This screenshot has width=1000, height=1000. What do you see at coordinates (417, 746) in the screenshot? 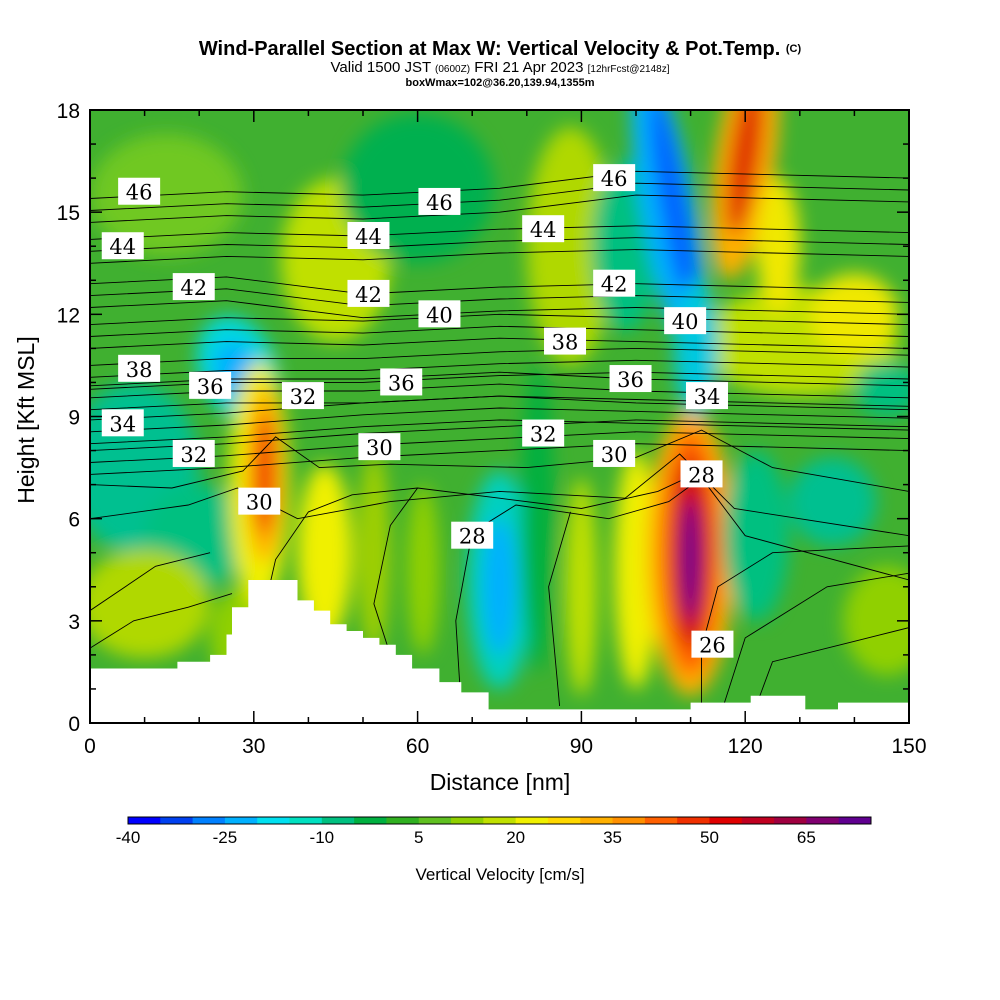
I see `x-tick-label: 60` at bounding box center [417, 746].